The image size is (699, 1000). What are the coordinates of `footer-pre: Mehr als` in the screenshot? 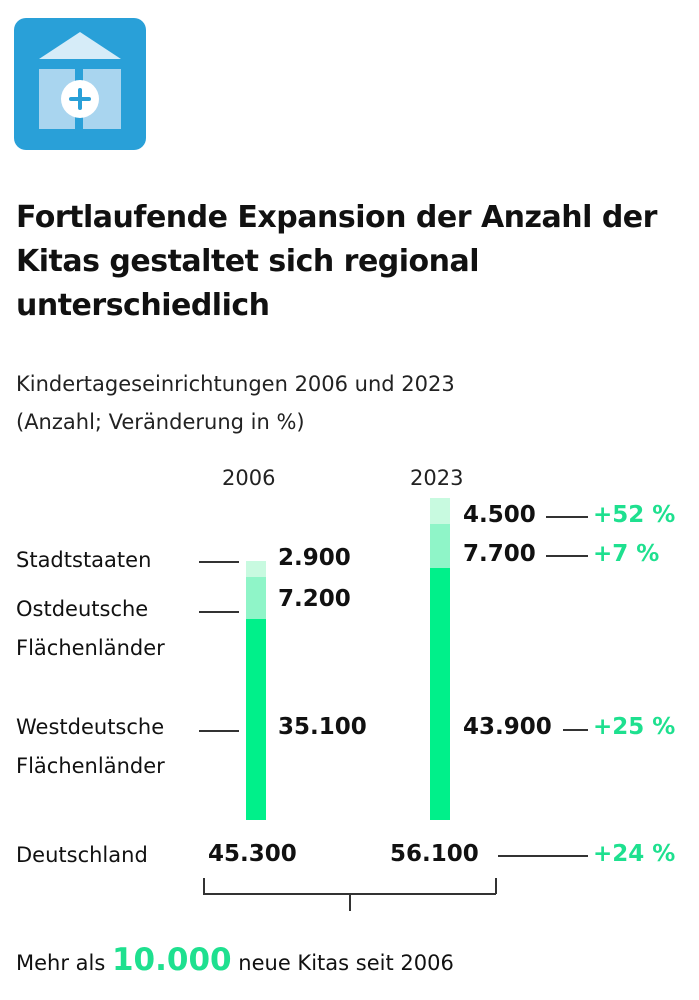 It's located at (64, 963).